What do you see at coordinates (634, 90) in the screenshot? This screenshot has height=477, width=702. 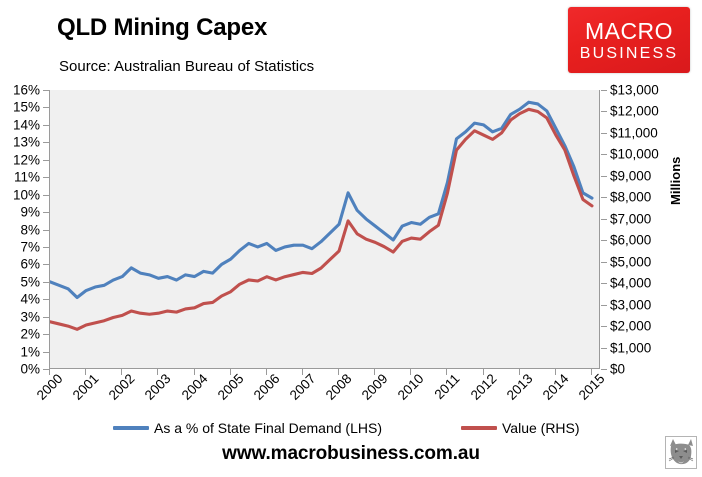 I see `right-axis-tick-label: $13,000` at bounding box center [634, 90].